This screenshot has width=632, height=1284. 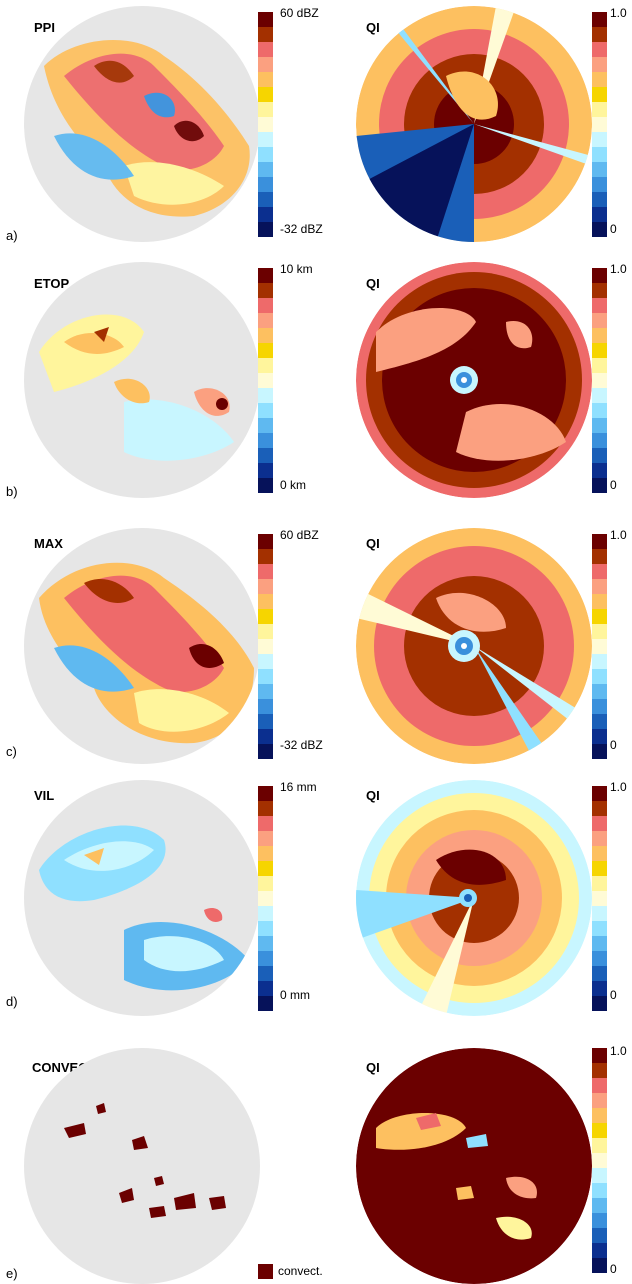 I want to click on panel-title: PPI, so click(x=44, y=27).